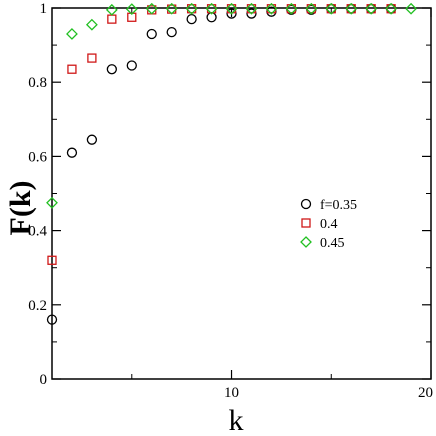 The image size is (436, 436). I want to click on legend-item: f=0.35, so click(328, 205).